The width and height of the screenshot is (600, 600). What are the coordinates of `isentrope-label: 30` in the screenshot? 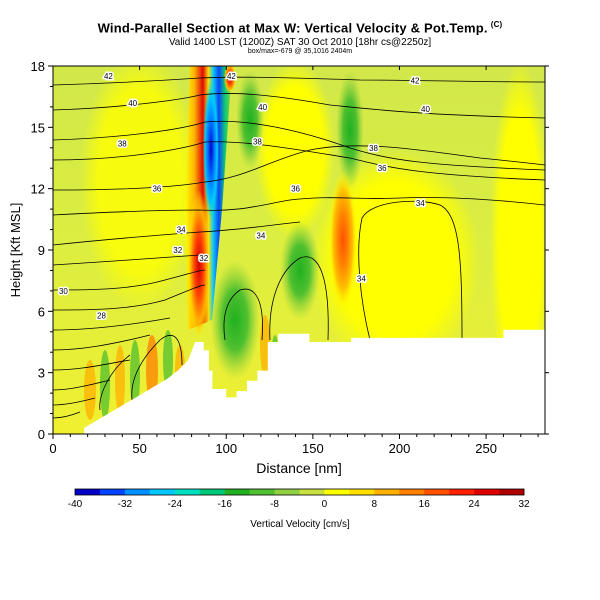 It's located at (63, 291).